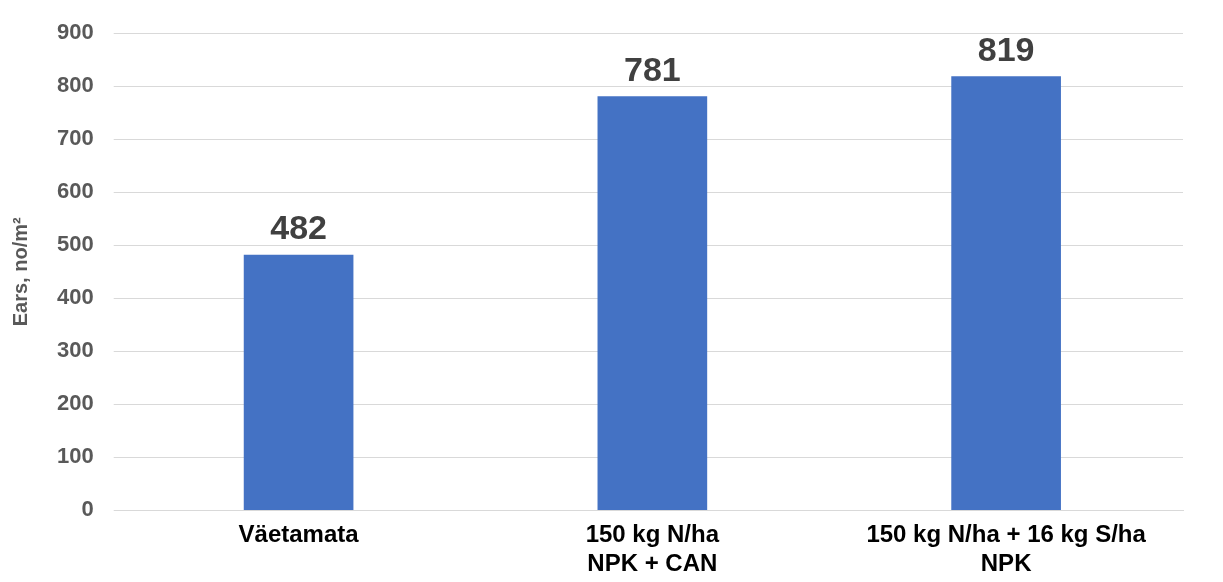  I want to click on y-tick-label: 800, so click(75, 85).